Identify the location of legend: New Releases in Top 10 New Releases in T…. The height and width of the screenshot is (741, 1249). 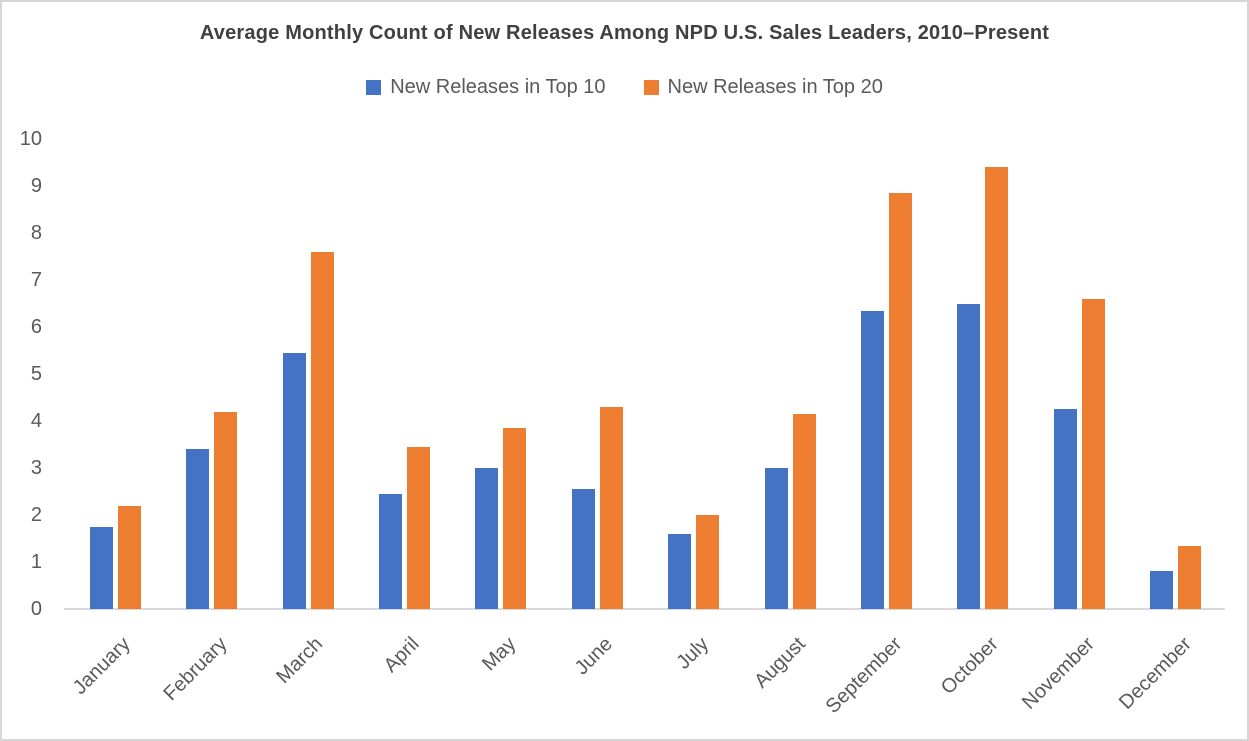
(624, 87).